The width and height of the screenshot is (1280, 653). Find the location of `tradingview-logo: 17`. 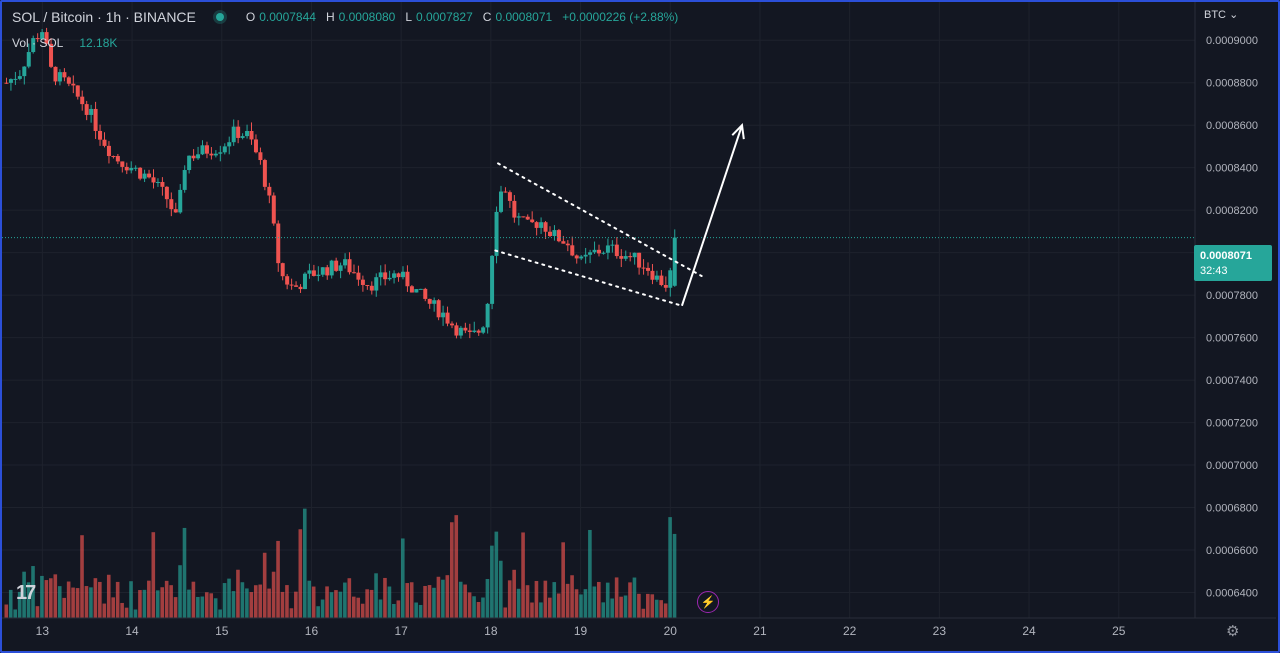

tradingview-logo: 17 is located at coordinates (26, 593).